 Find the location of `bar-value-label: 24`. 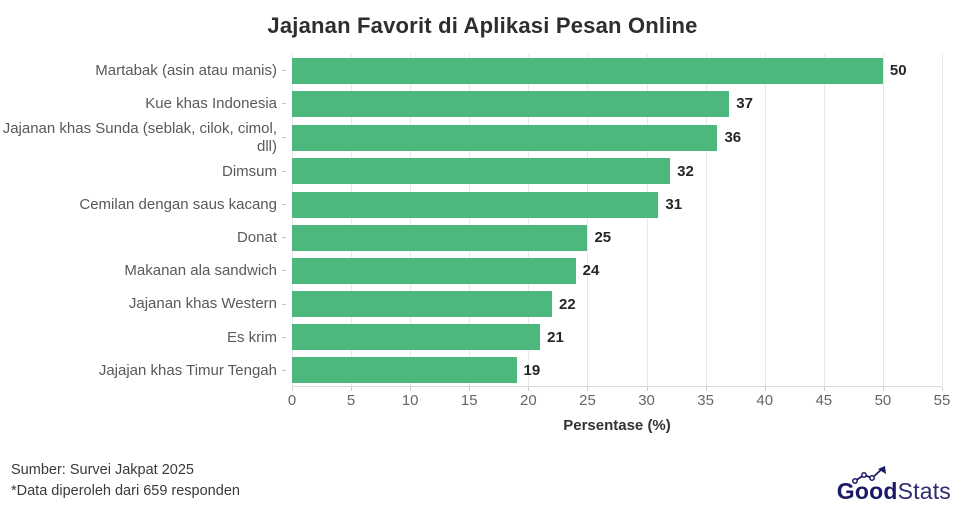

bar-value-label: 24 is located at coordinates (591, 271).